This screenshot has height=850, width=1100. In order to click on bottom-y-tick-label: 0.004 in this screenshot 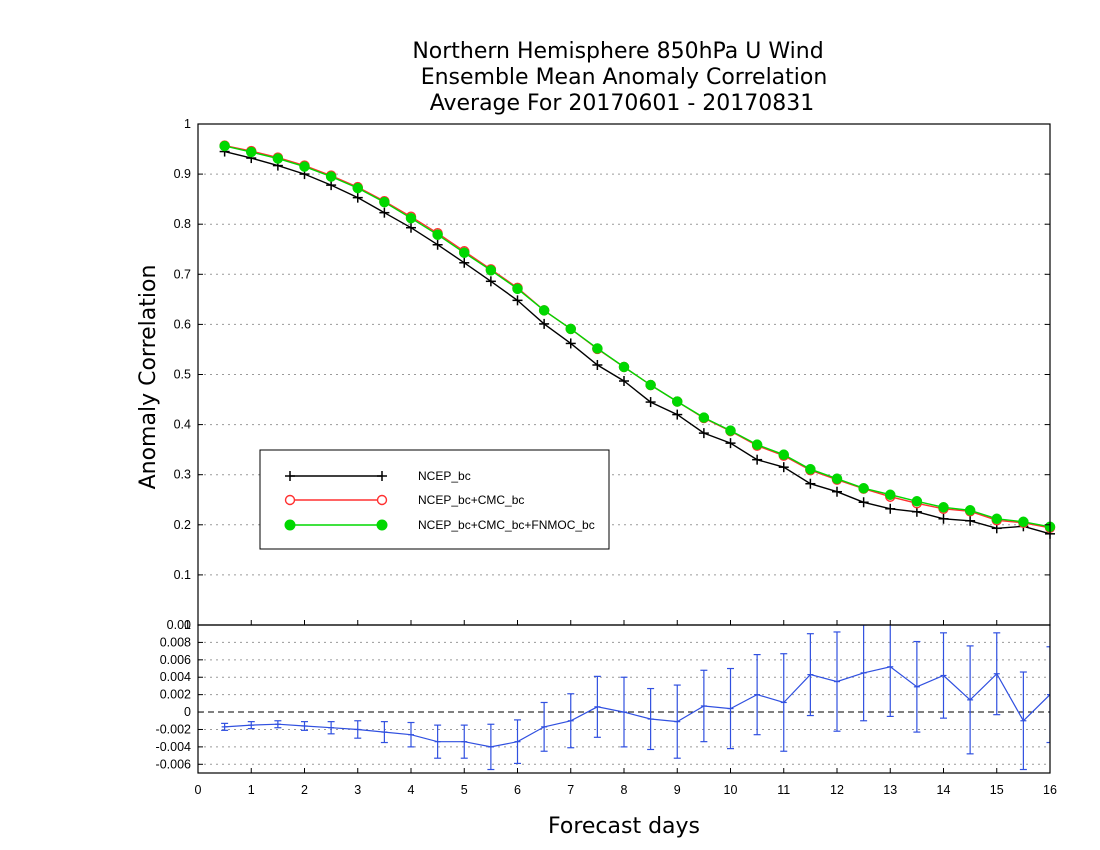, I will do `click(175, 677)`.